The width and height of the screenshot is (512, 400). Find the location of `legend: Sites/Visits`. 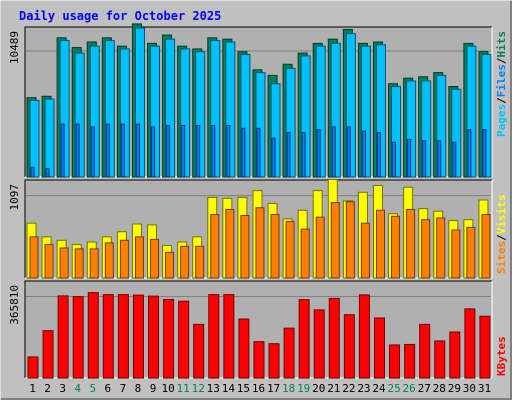

legend: Sites/Visits is located at coordinates (501, 235).